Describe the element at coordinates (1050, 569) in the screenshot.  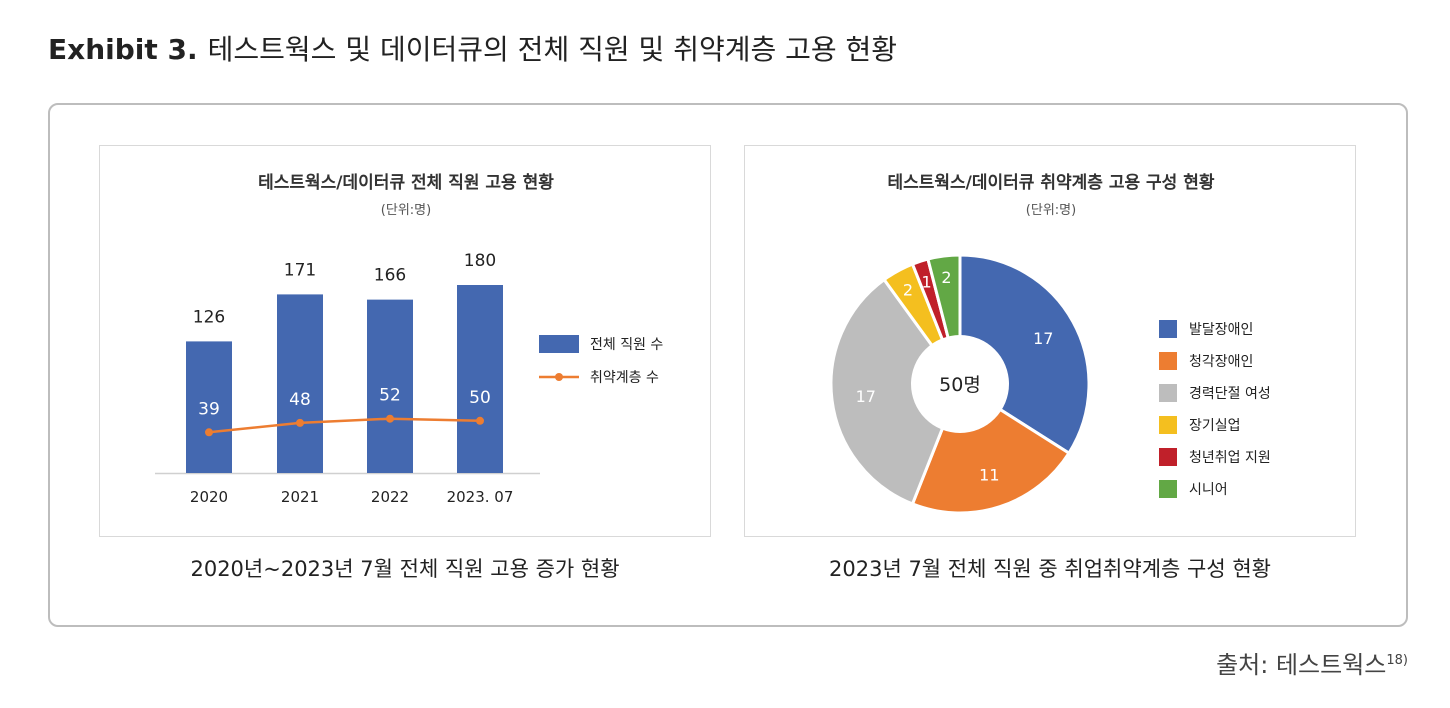
I see `pie-chart-caption: 2023년 7월 전체 직원 중 취업취약계층 구성 현황` at that location.